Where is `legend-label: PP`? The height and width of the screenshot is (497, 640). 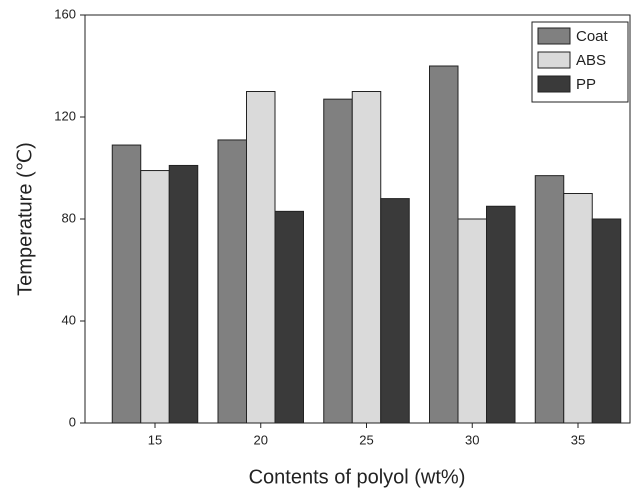
legend-label: PP is located at coordinates (586, 84).